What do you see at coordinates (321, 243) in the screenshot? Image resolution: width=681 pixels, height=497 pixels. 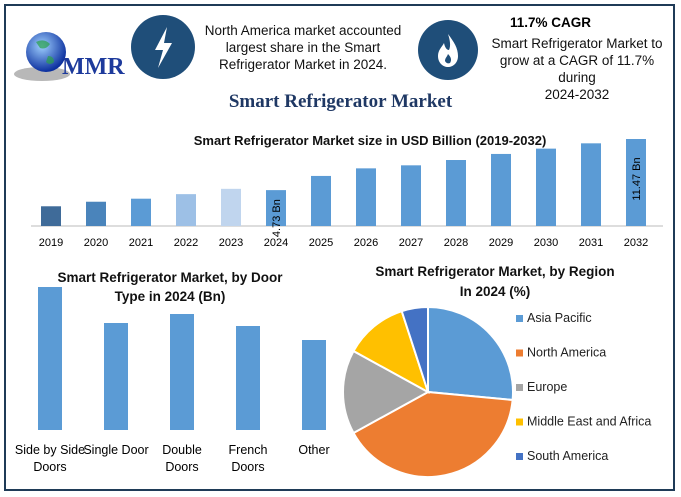 I see `x-tick-label: 2025` at bounding box center [321, 243].